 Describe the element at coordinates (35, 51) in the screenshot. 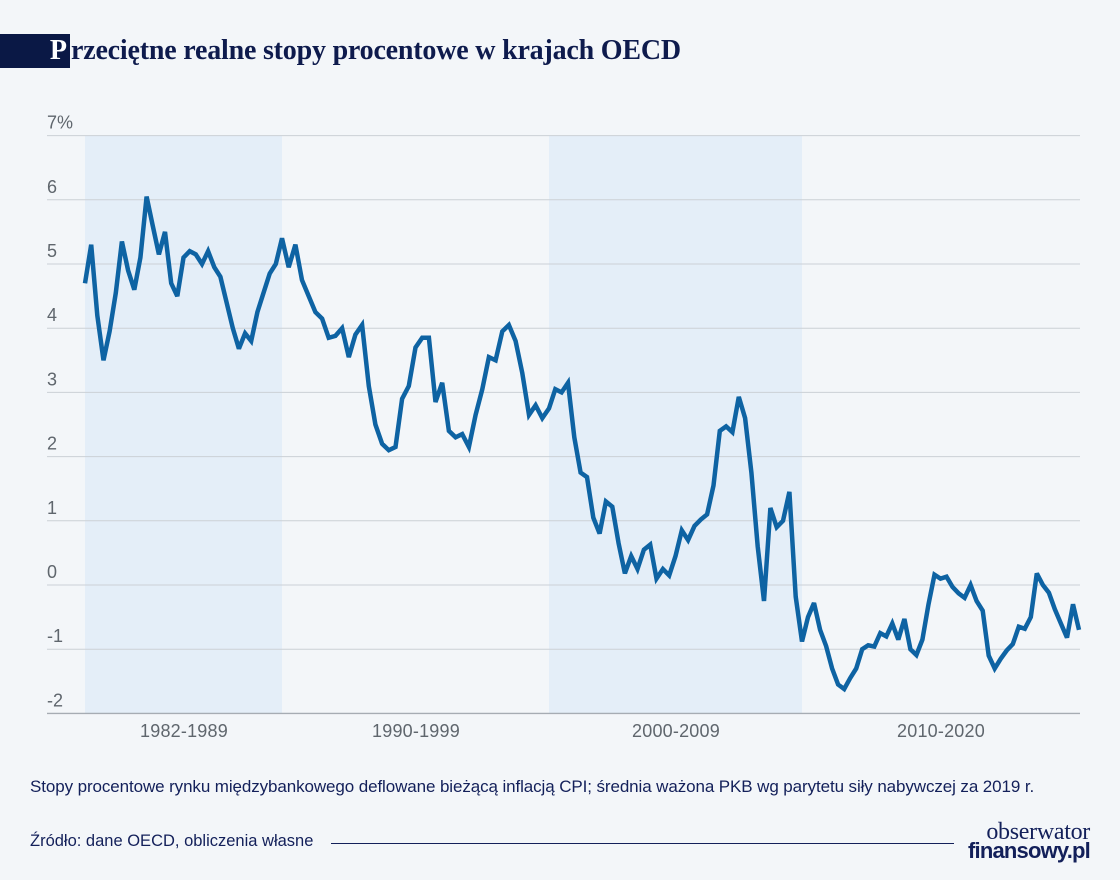

I see `title-dropcap-block: P` at that location.